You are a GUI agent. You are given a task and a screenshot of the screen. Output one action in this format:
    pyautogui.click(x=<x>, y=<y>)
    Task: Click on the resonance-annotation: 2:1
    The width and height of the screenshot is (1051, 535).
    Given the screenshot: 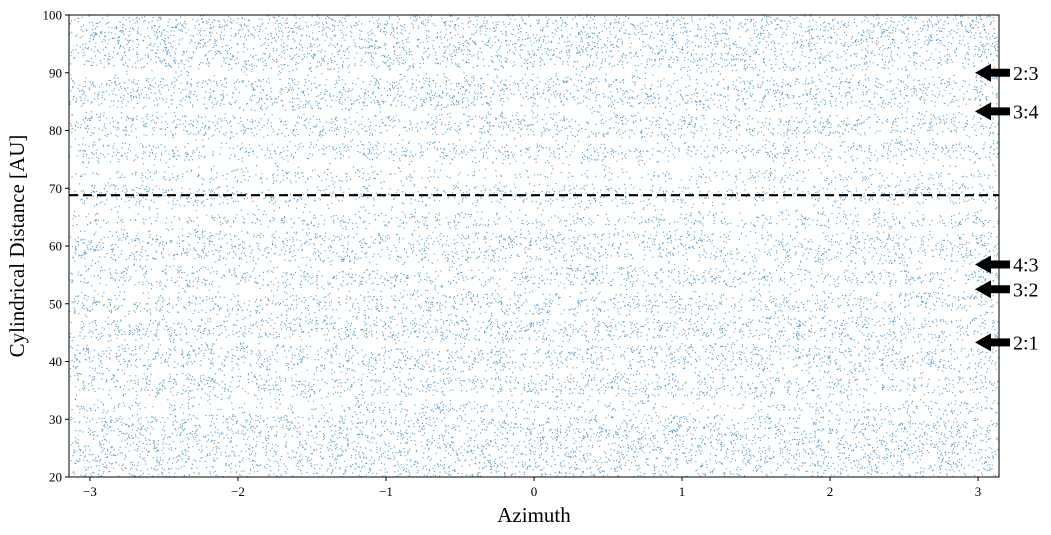 What is the action you would take?
    pyautogui.click(x=1007, y=343)
    